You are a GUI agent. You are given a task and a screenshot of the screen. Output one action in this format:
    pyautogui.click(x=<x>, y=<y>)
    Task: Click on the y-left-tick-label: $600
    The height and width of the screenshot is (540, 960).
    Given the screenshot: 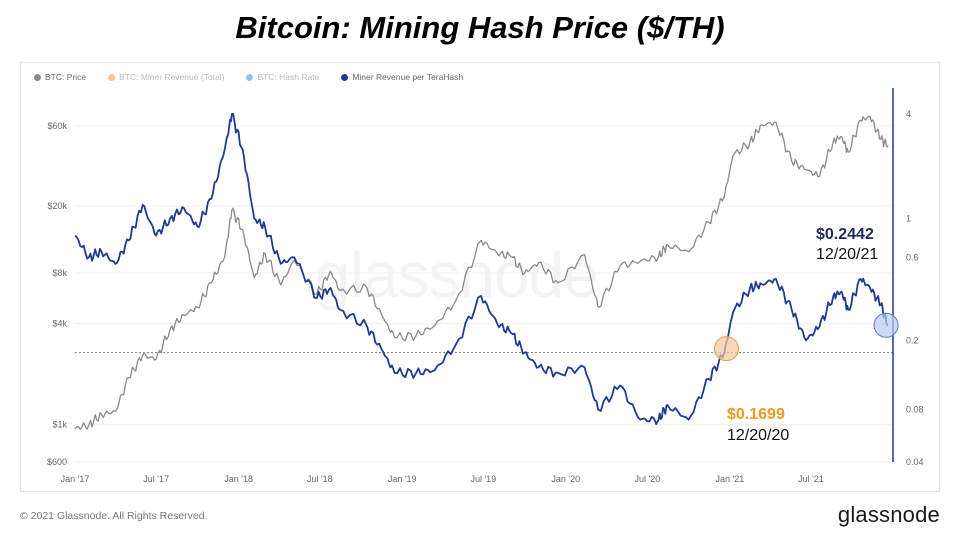 What is the action you would take?
    pyautogui.click(x=57, y=462)
    